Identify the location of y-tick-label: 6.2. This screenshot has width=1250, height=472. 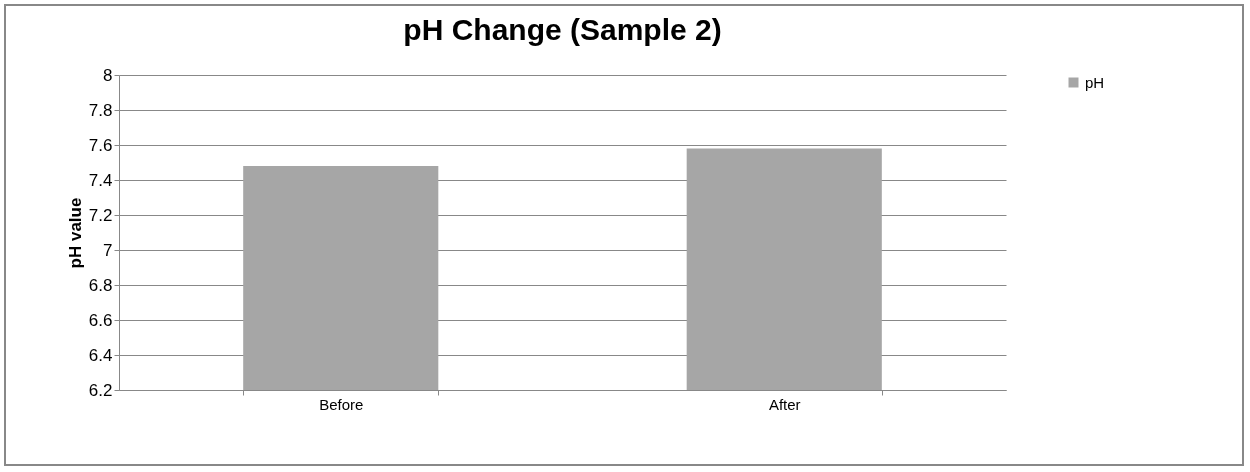
(100, 390).